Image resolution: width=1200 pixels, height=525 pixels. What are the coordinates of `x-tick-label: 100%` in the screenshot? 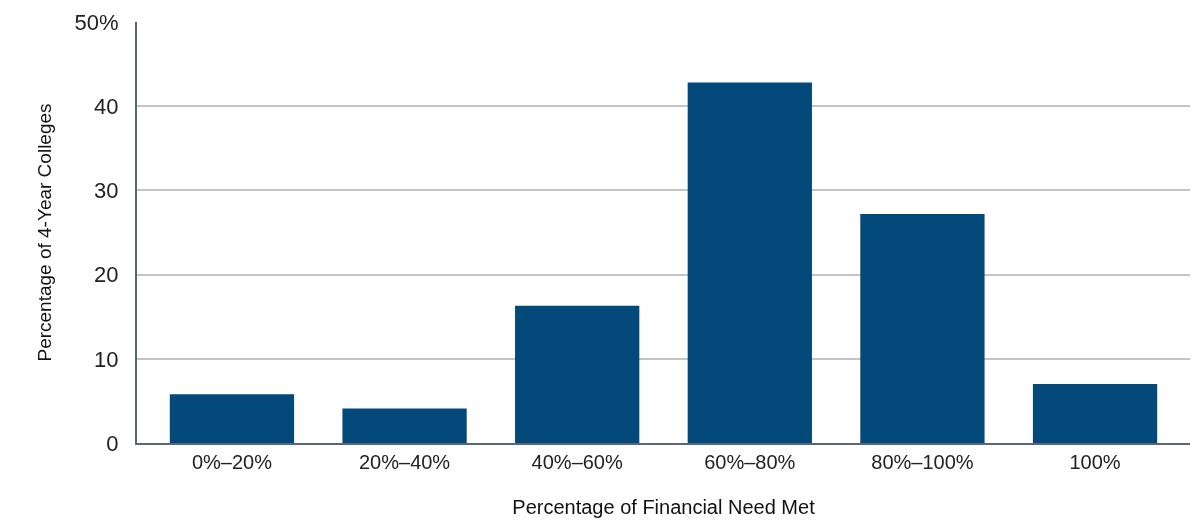 It's located at (1095, 462).